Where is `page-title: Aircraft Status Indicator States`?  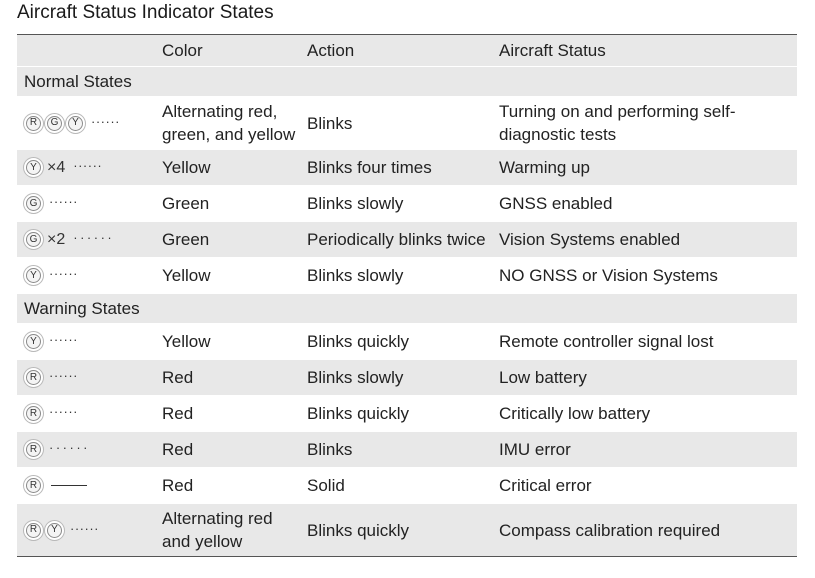
page-title: Aircraft Status Indicator States is located at coordinates (145, 12).